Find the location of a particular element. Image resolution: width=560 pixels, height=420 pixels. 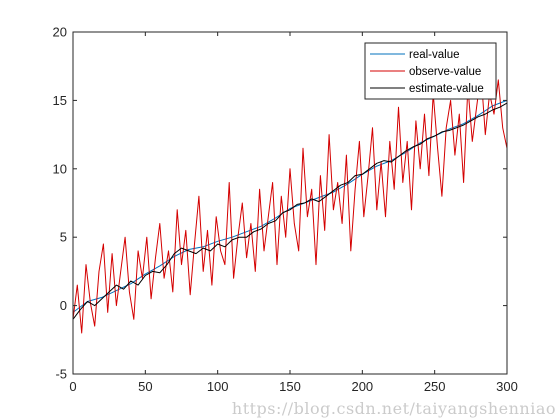

legend: real-value observe-value estimate-value is located at coordinates (430, 71).